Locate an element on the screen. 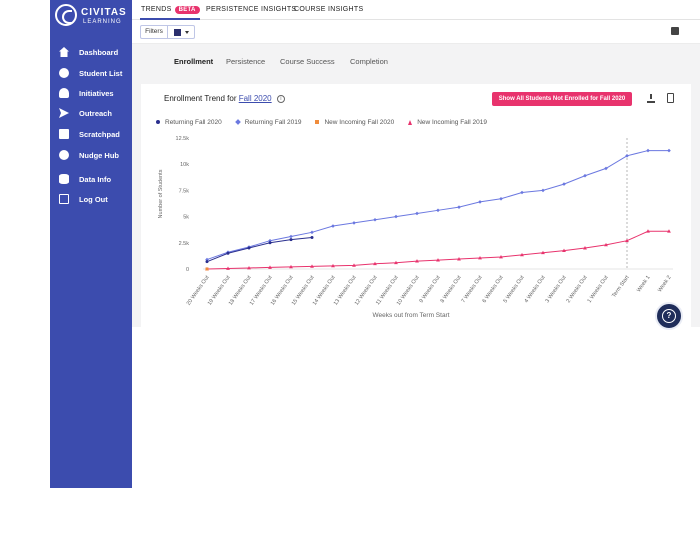  clipboard-icon is located at coordinates (670, 98).